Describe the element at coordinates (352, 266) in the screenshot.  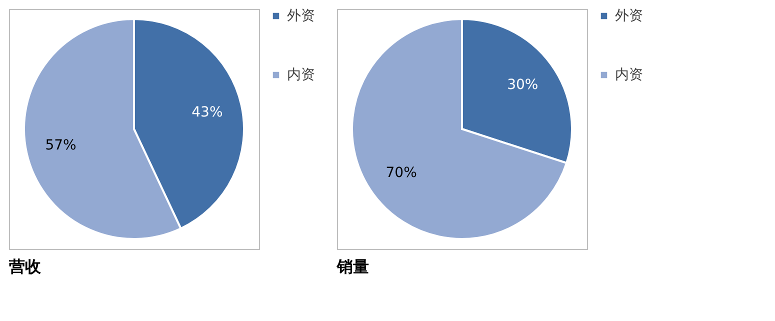
I see `text: 销量` at that location.